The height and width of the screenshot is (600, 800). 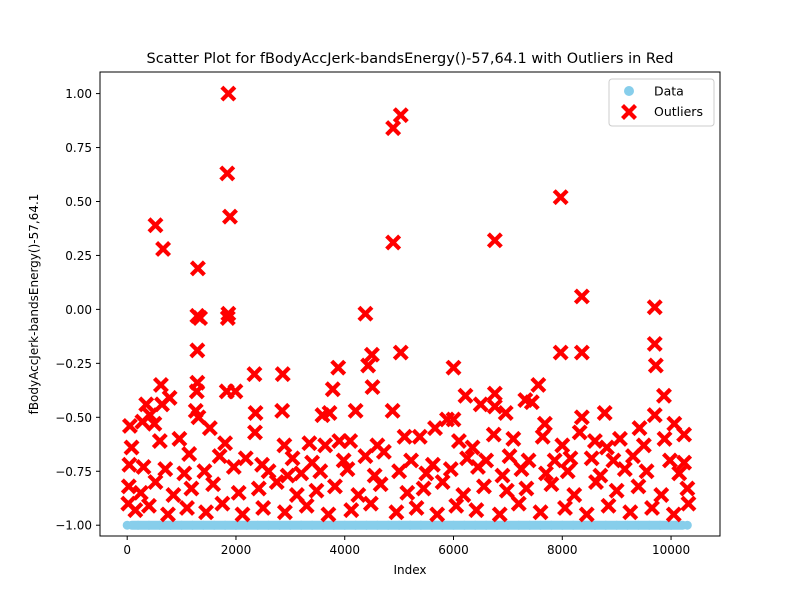 I want to click on y-tick-label: 0.25, so click(x=78, y=256).